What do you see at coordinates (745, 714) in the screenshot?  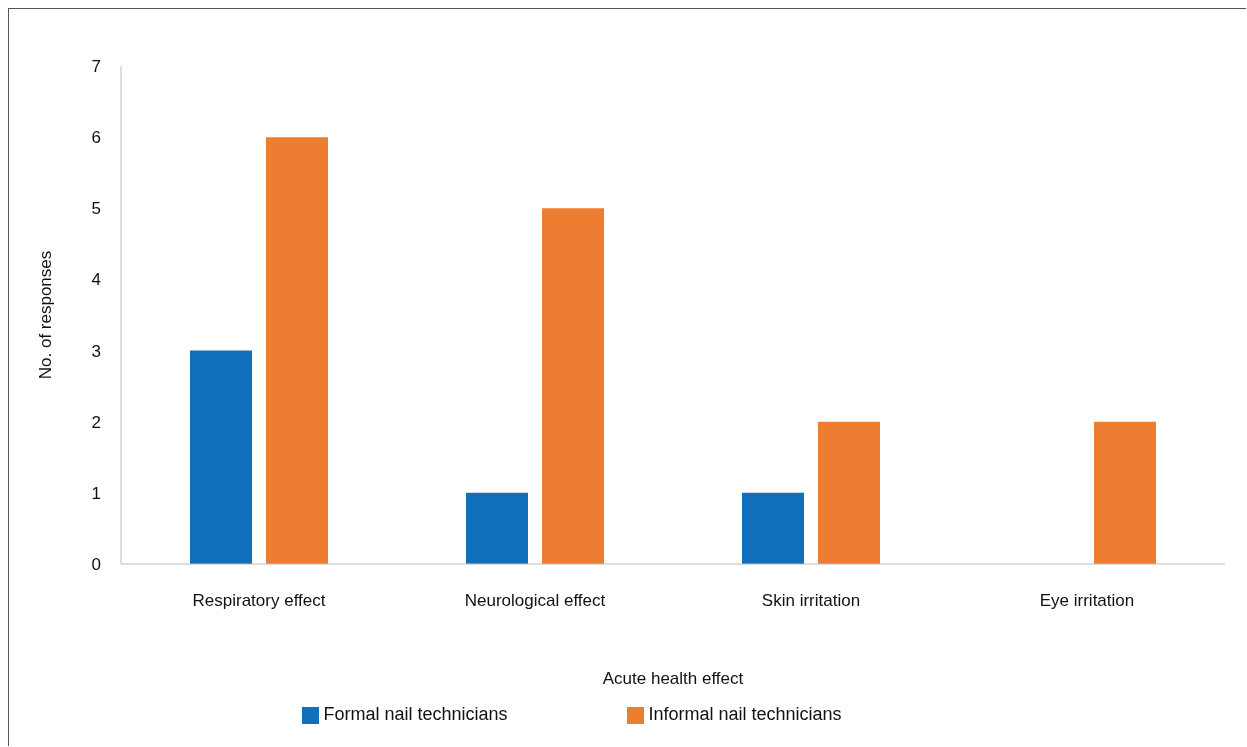 I see `legend-label: Informal nail technicians` at bounding box center [745, 714].